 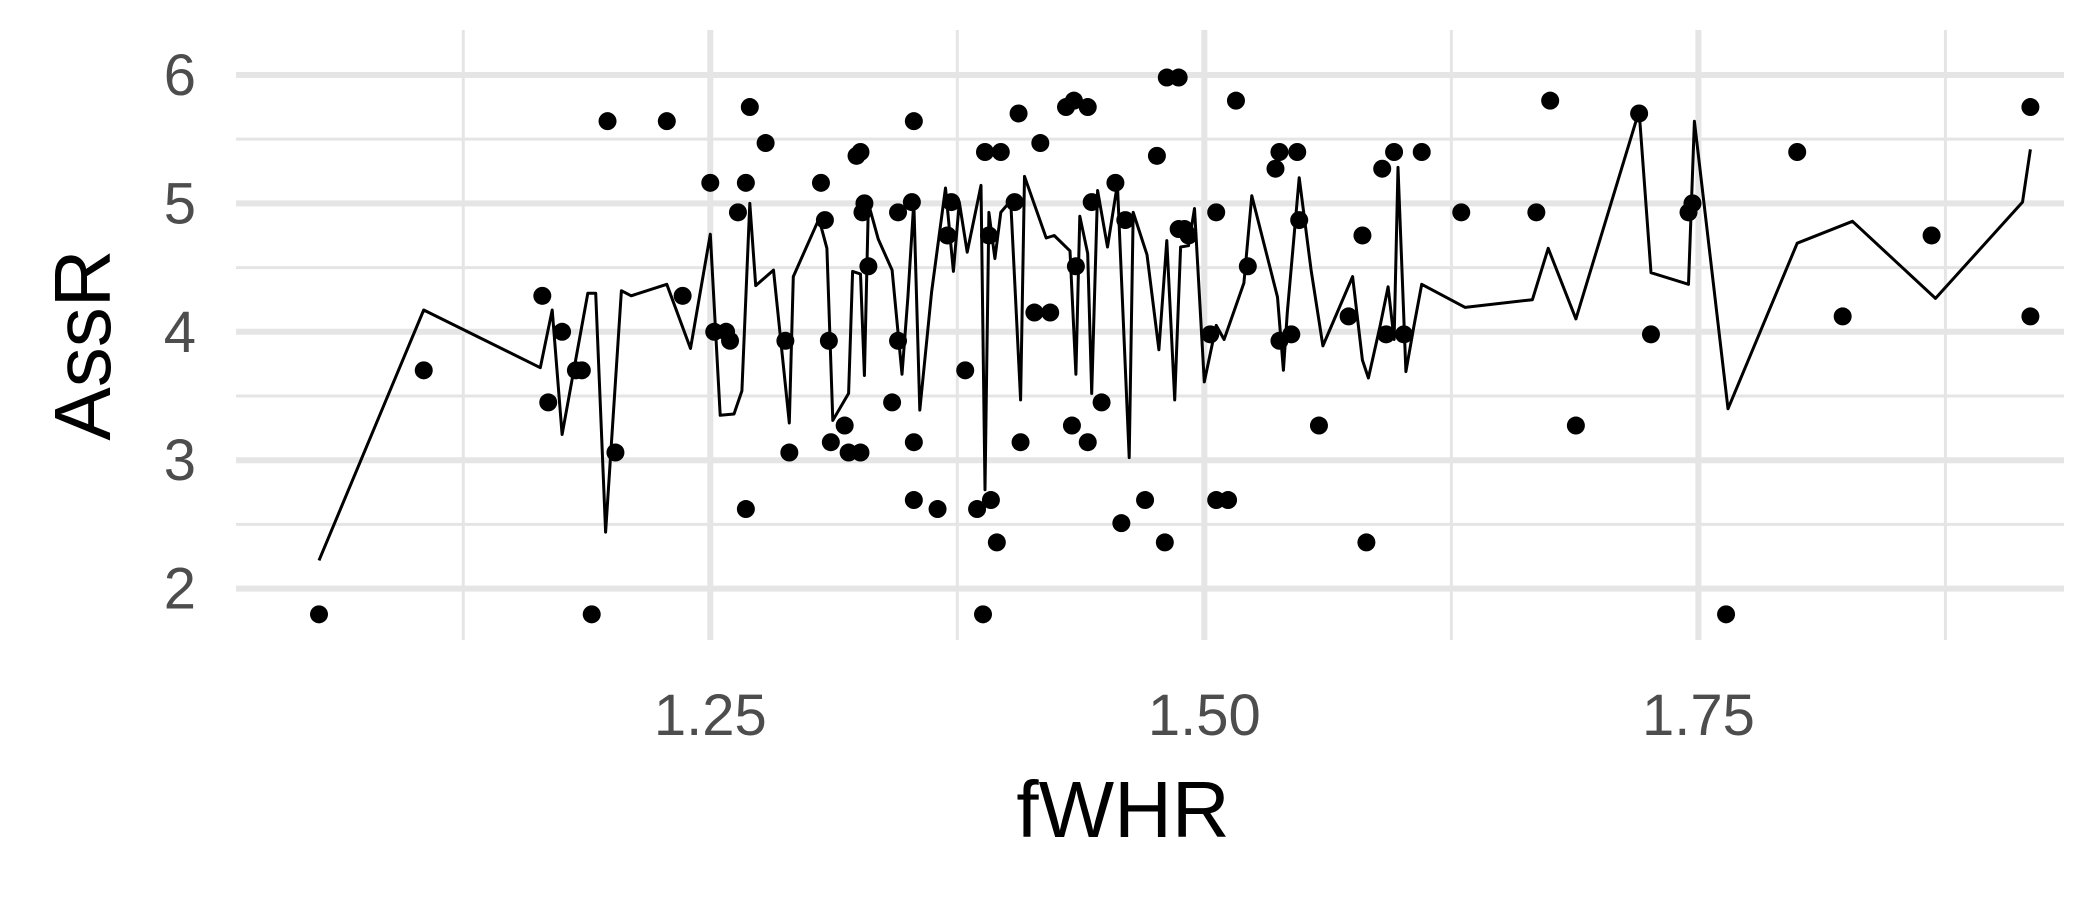 What do you see at coordinates (1122, 809) in the screenshot?
I see `x-axis-title: fWHR` at bounding box center [1122, 809].